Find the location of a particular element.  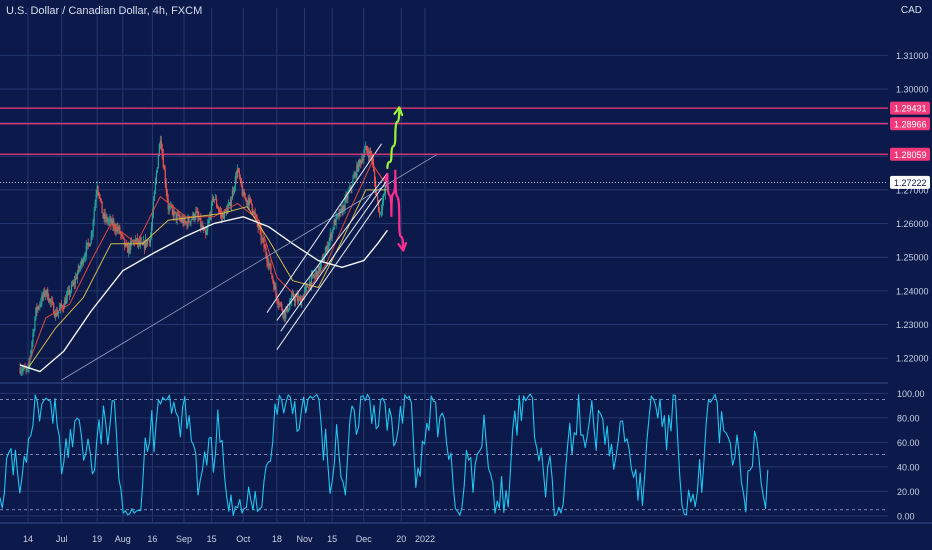

price-tick-label: 1.30000 is located at coordinates (912, 89).